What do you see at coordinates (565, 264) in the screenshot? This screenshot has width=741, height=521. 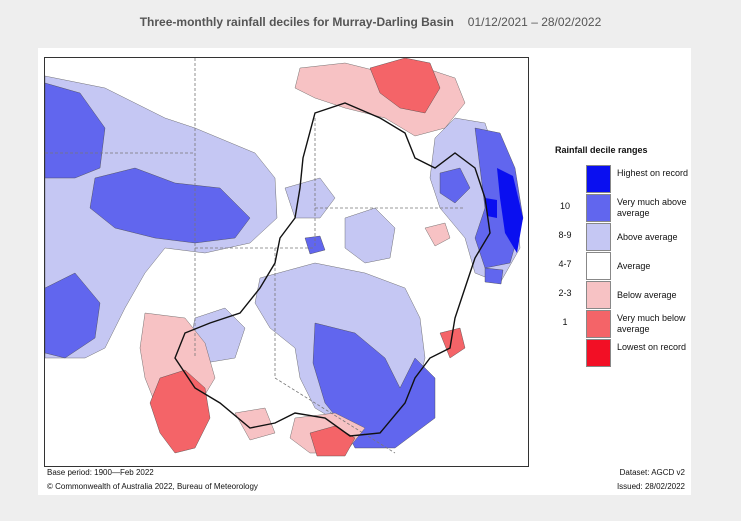 I see `legend-code: 4-7` at bounding box center [565, 264].